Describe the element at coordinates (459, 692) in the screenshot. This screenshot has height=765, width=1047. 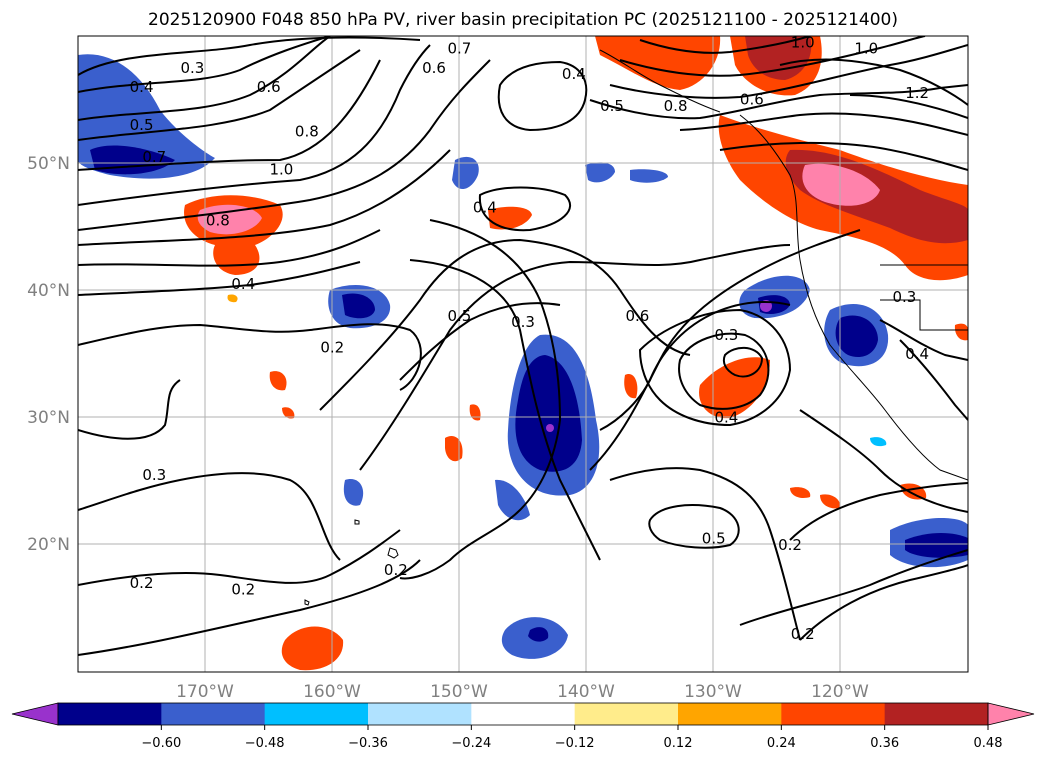
I see `x-tick-label: 150°W` at that location.